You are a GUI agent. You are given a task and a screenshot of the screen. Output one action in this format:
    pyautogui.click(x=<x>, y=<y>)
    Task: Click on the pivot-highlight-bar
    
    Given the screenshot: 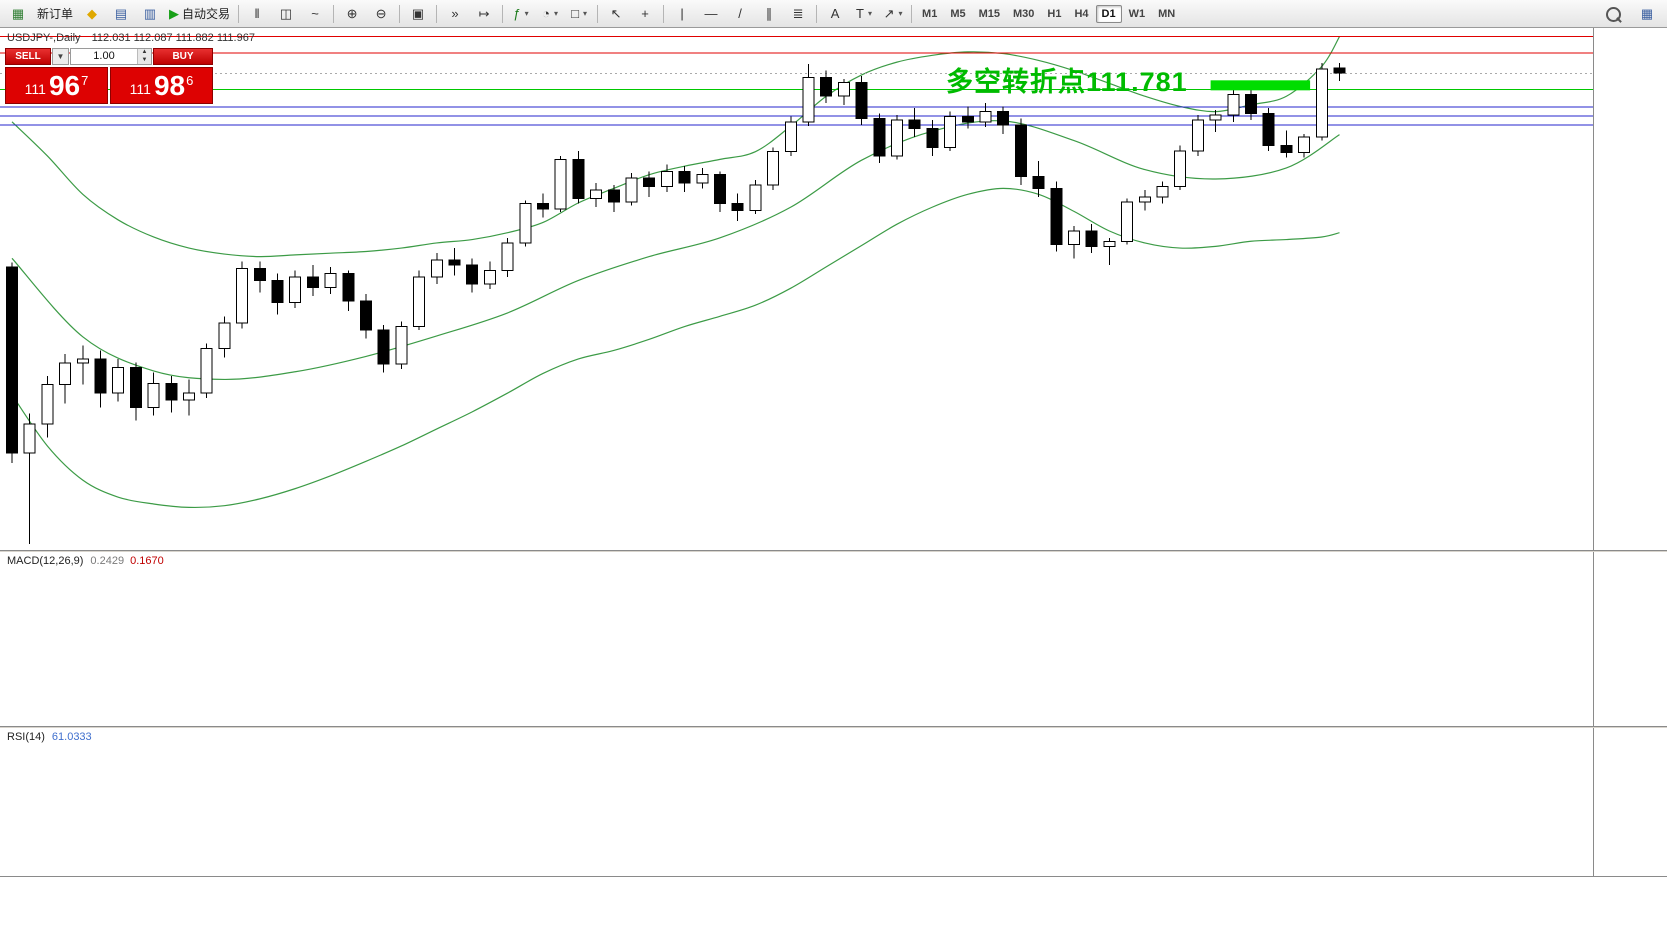 What is the action you would take?
    pyautogui.click(x=1260, y=85)
    